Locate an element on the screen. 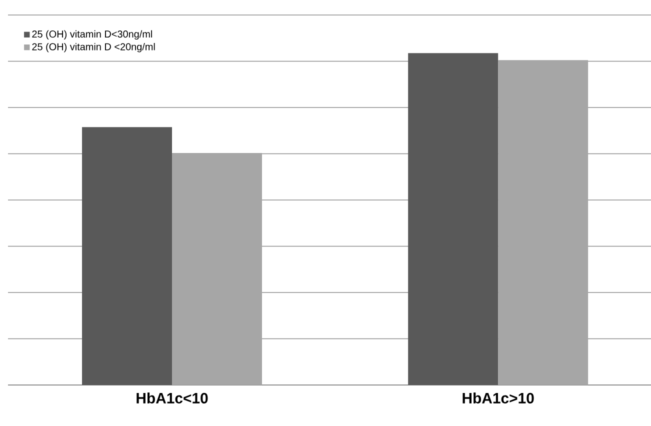  legend-label: 25 (OH) vitamin D<30ng/ml is located at coordinates (92, 35).